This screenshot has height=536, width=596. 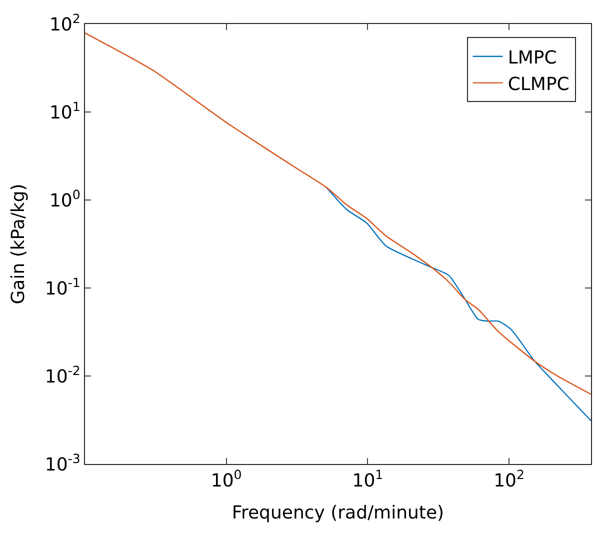 What do you see at coordinates (19, 244) in the screenshot?
I see `y-axis-title: Gain (kPa/kg)` at bounding box center [19, 244].